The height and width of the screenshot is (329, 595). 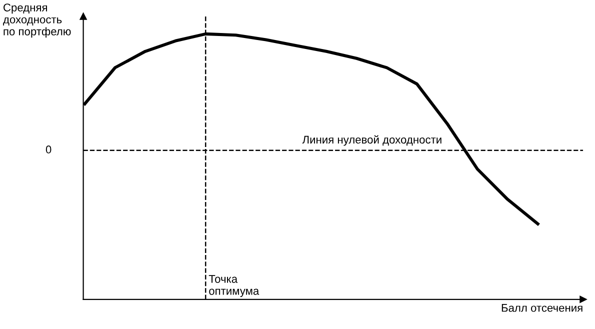 What do you see at coordinates (49, 150) in the screenshot?
I see `text: 0` at bounding box center [49, 150].